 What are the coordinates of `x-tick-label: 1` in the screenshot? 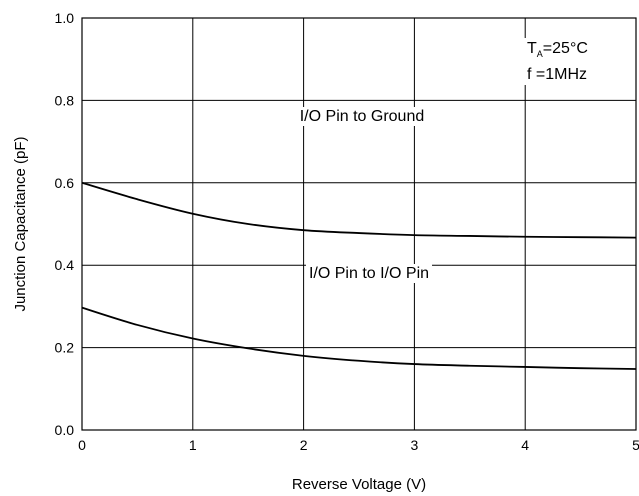 It's located at (193, 445).